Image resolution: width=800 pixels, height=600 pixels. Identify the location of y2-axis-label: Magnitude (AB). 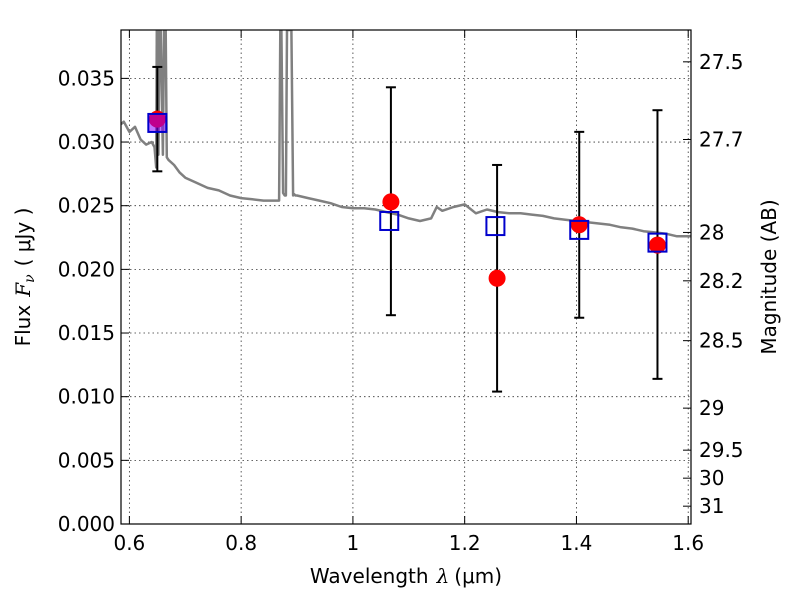
(769, 276).